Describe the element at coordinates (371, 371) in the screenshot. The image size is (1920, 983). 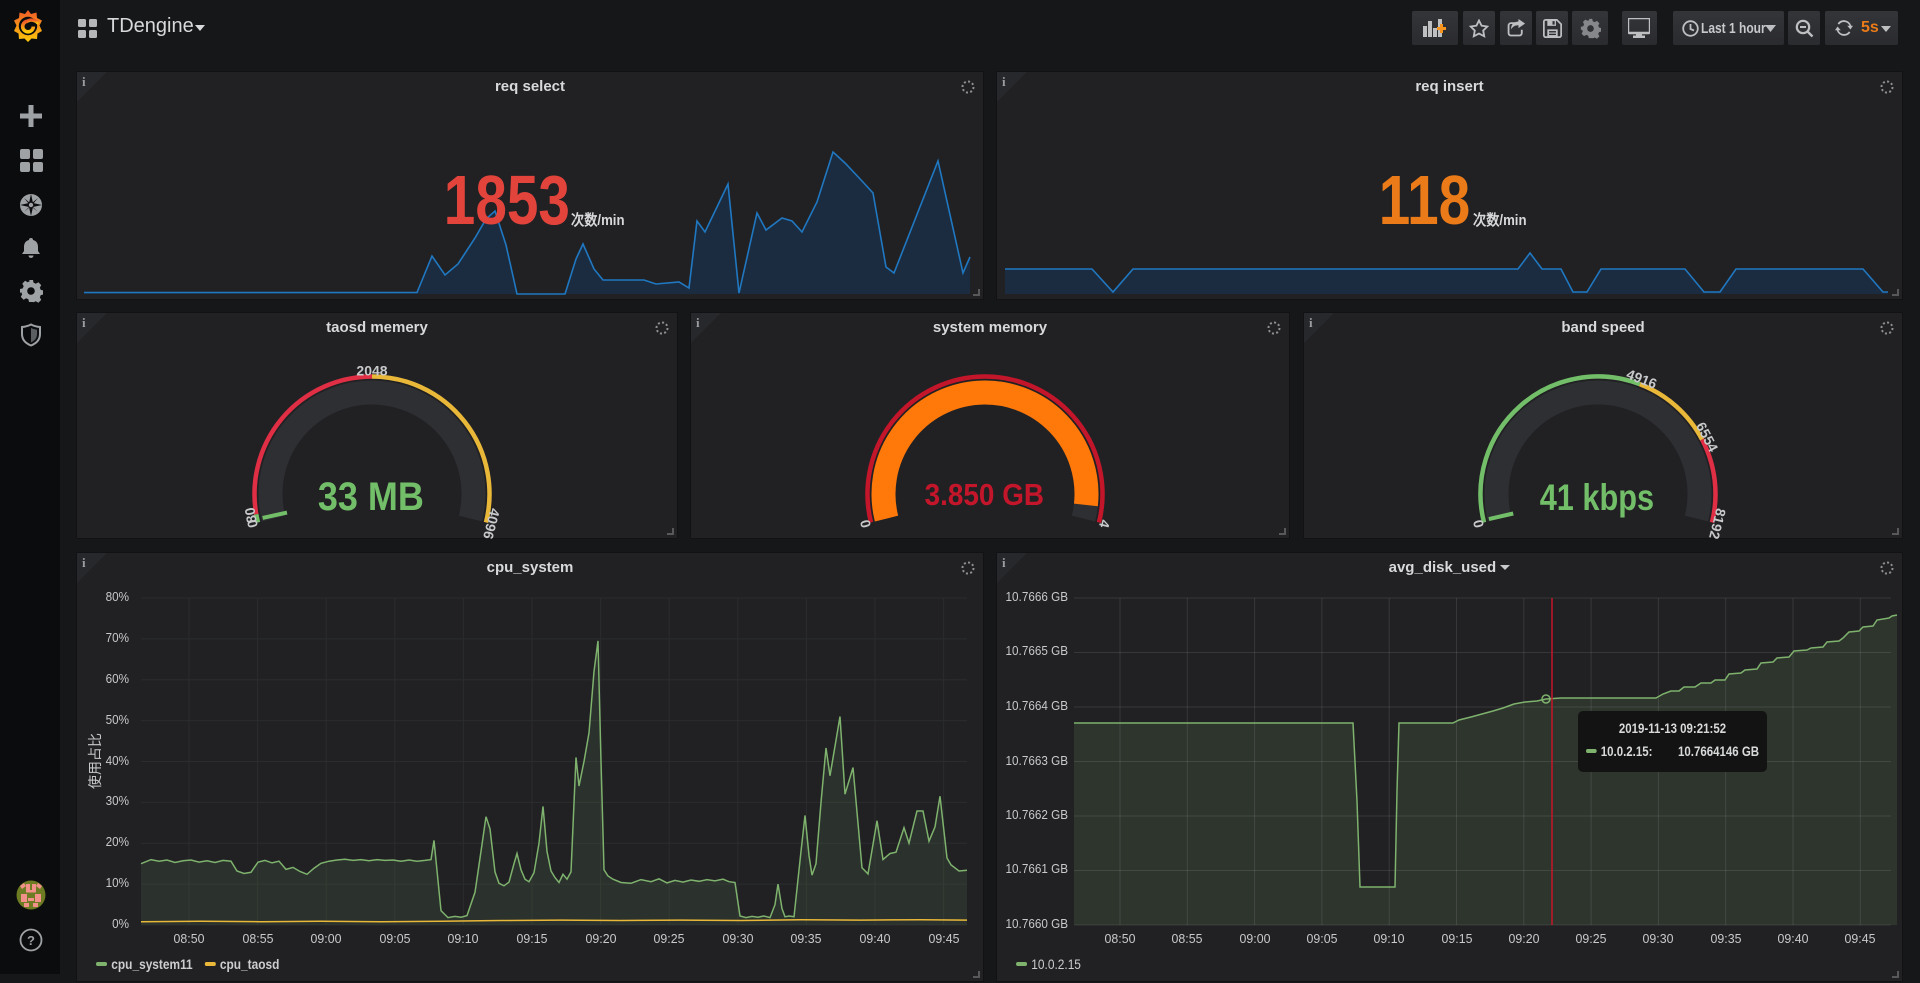
I see `svg-text: 2048` at that location.